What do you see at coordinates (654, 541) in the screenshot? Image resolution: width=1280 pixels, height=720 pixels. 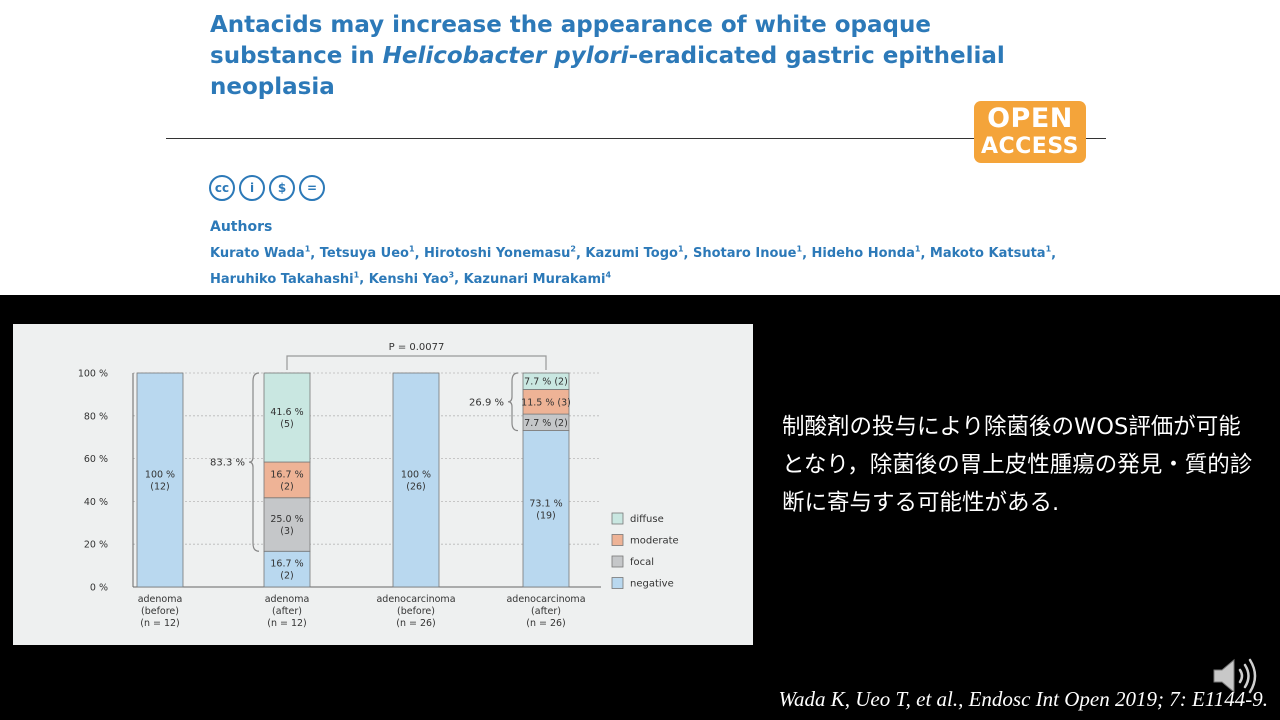 I see `legend-label: moderate` at bounding box center [654, 541].